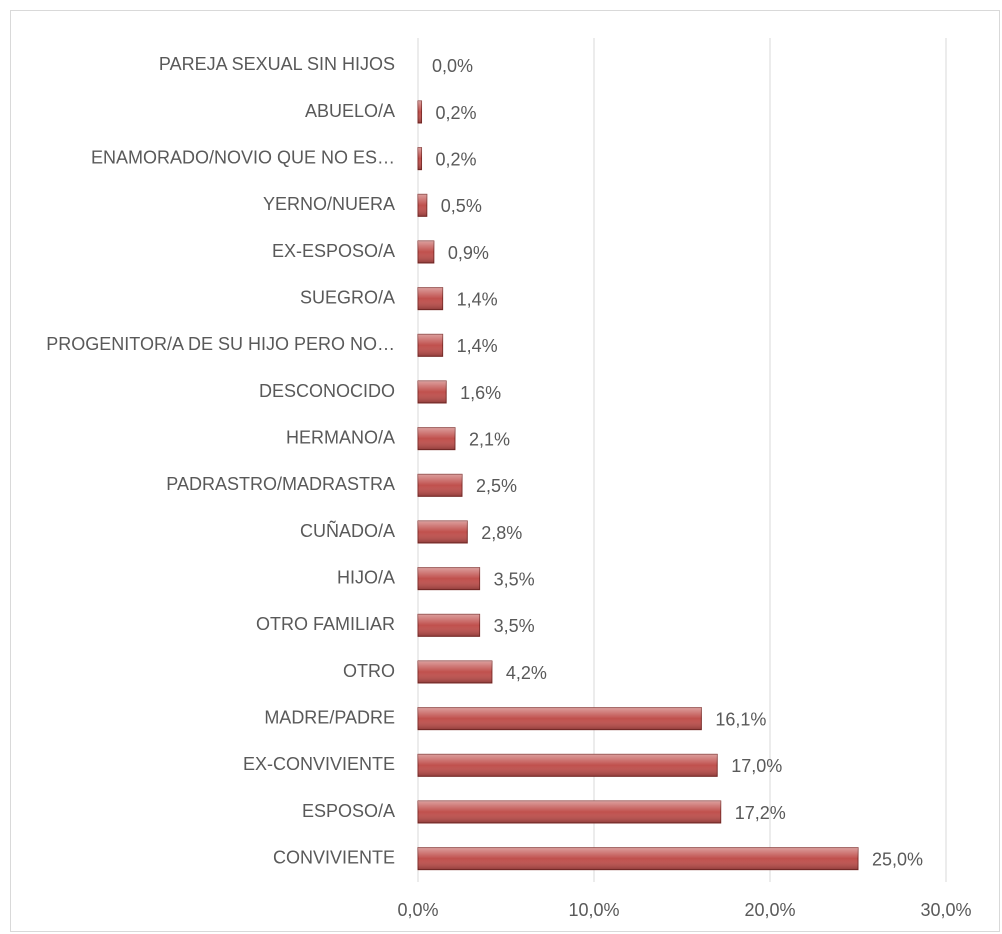  What do you see at coordinates (593, 910) in the screenshot?
I see `x-tick-label: 10,0%` at bounding box center [593, 910].